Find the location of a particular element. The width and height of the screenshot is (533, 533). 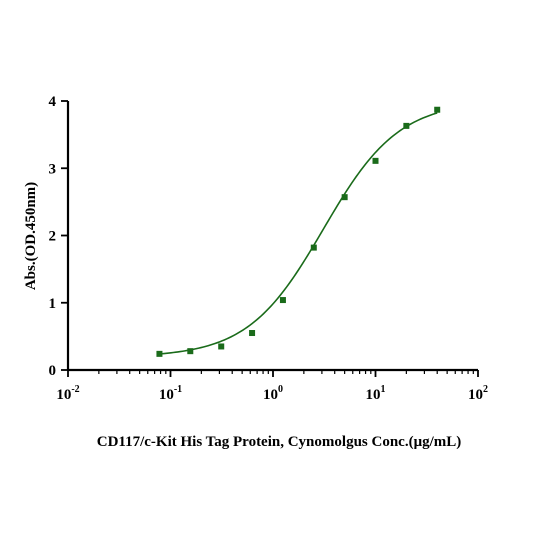

y-axis-label: Abs.(OD.450nm) is located at coordinates (31, 236).